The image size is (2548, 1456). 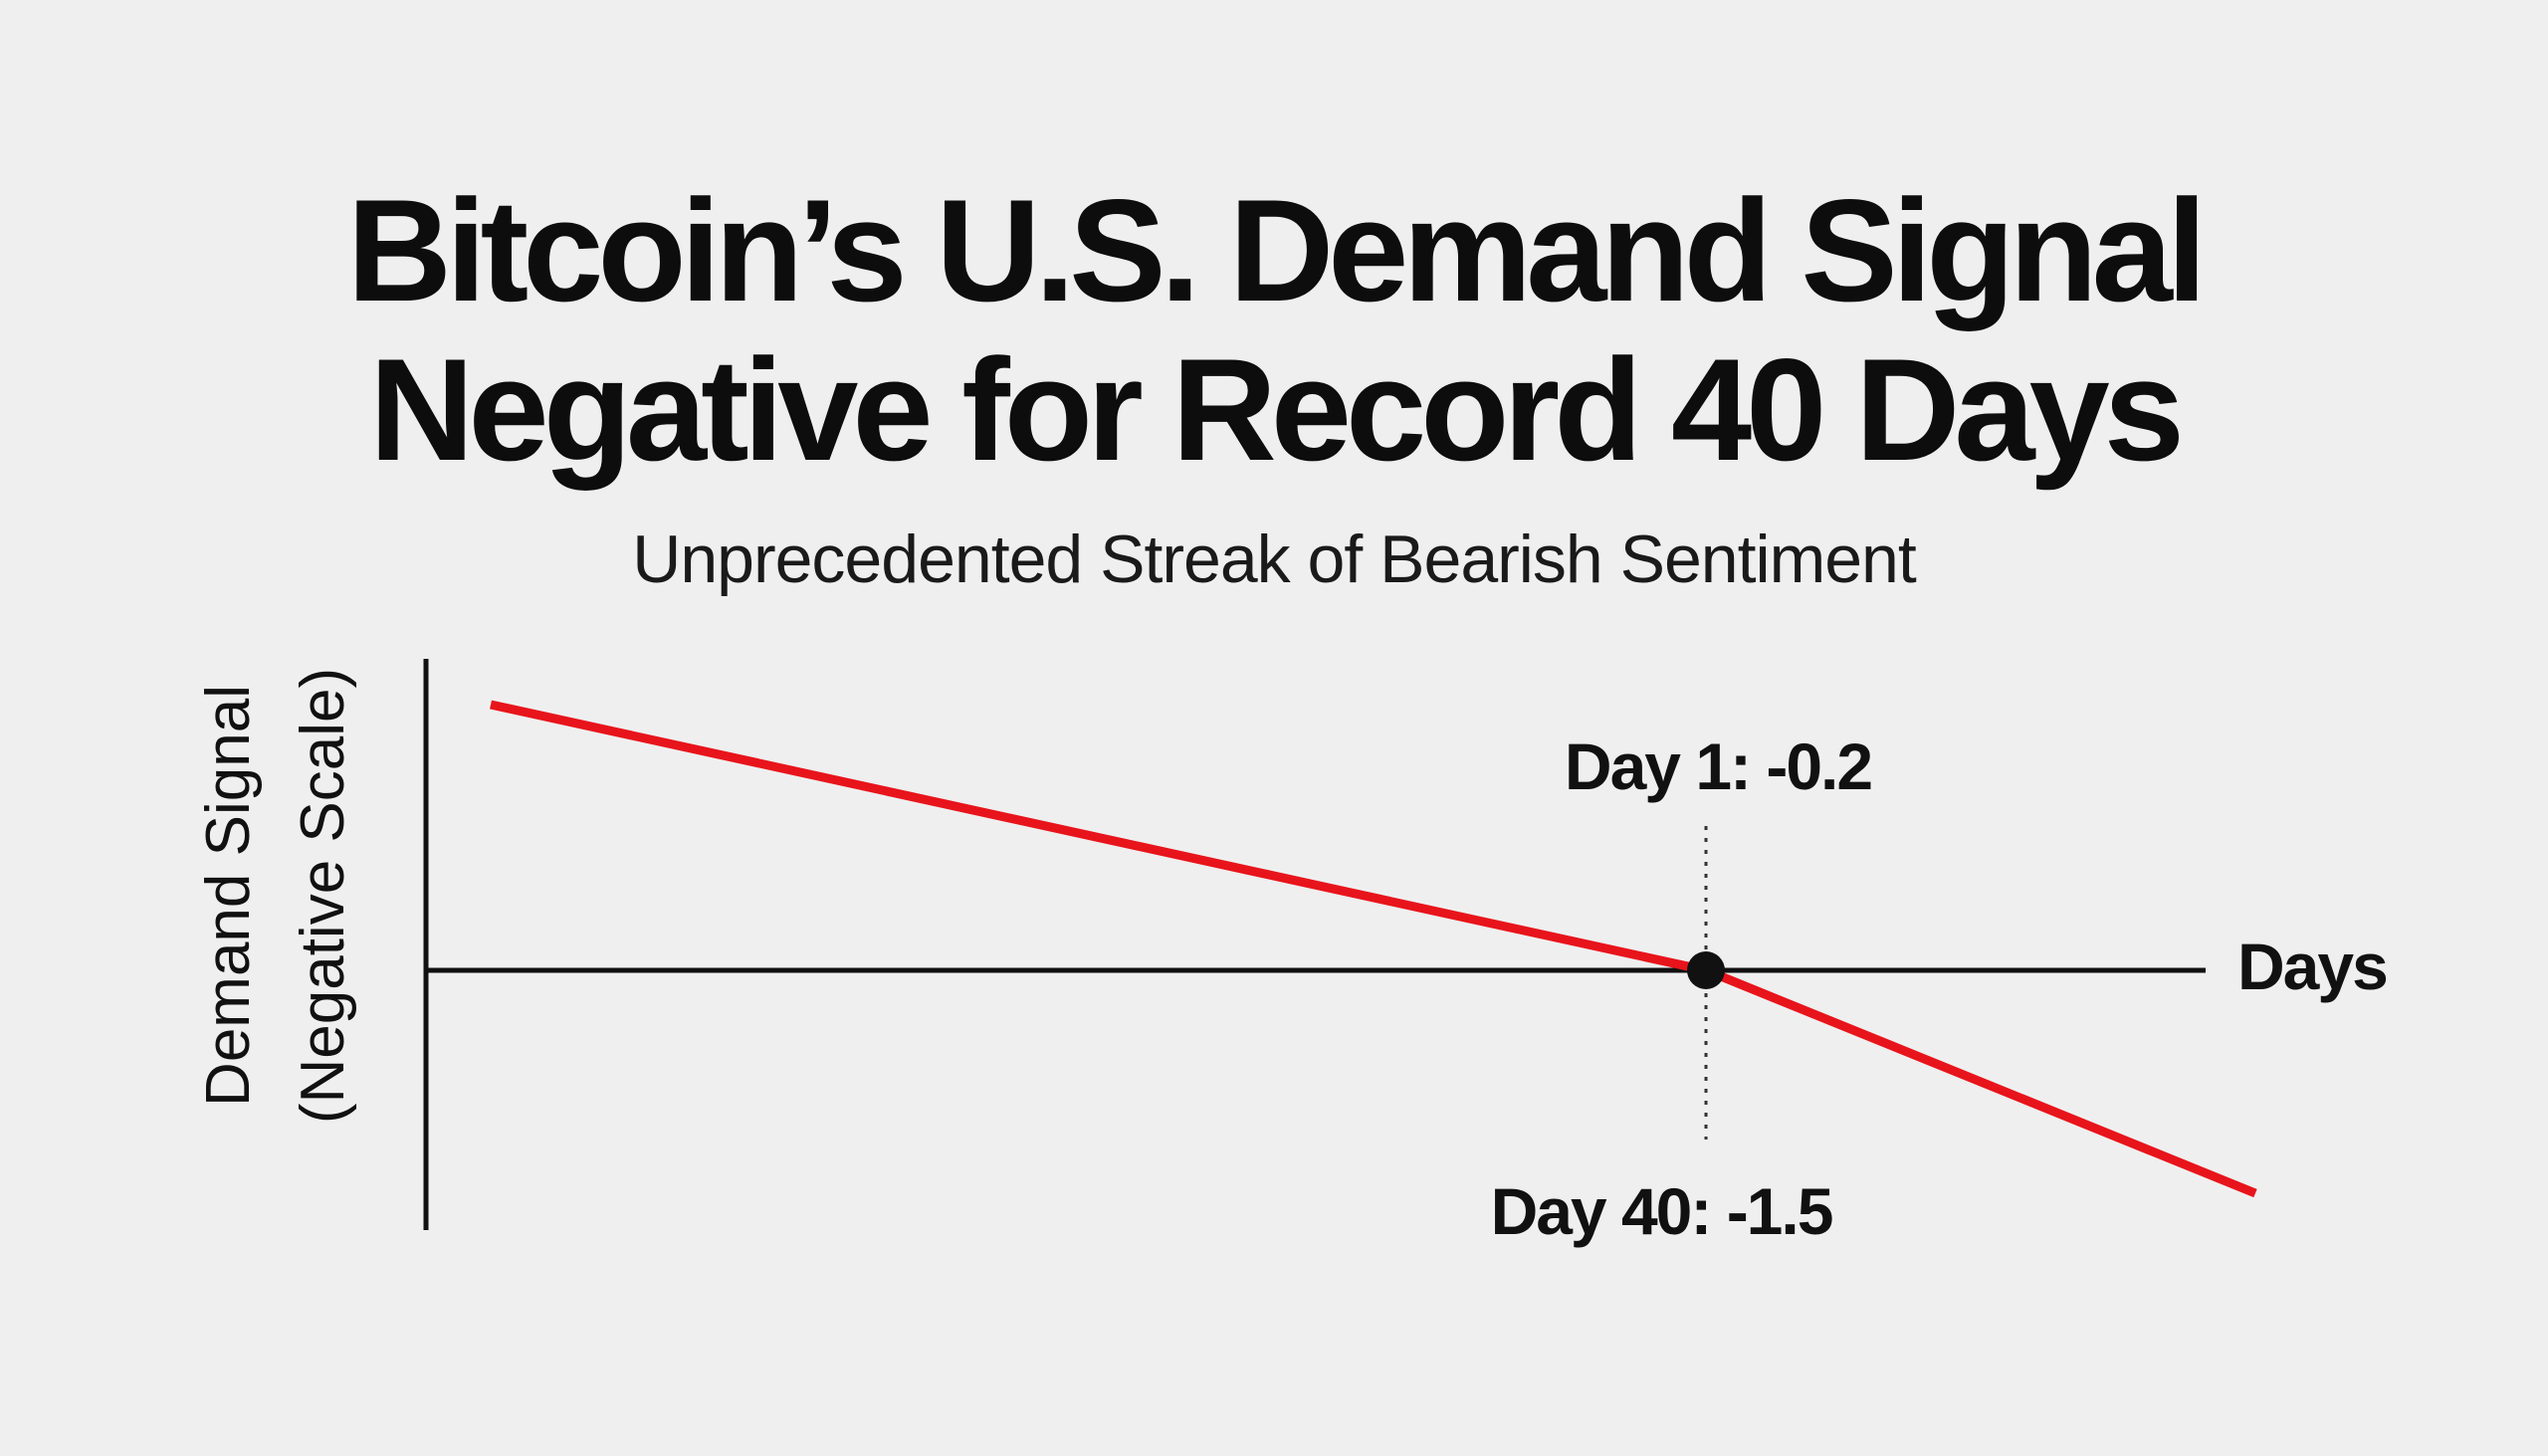 What do you see at coordinates (1277, 409) in the screenshot?
I see `title-line-2: Negative for Record 40 Days` at bounding box center [1277, 409].